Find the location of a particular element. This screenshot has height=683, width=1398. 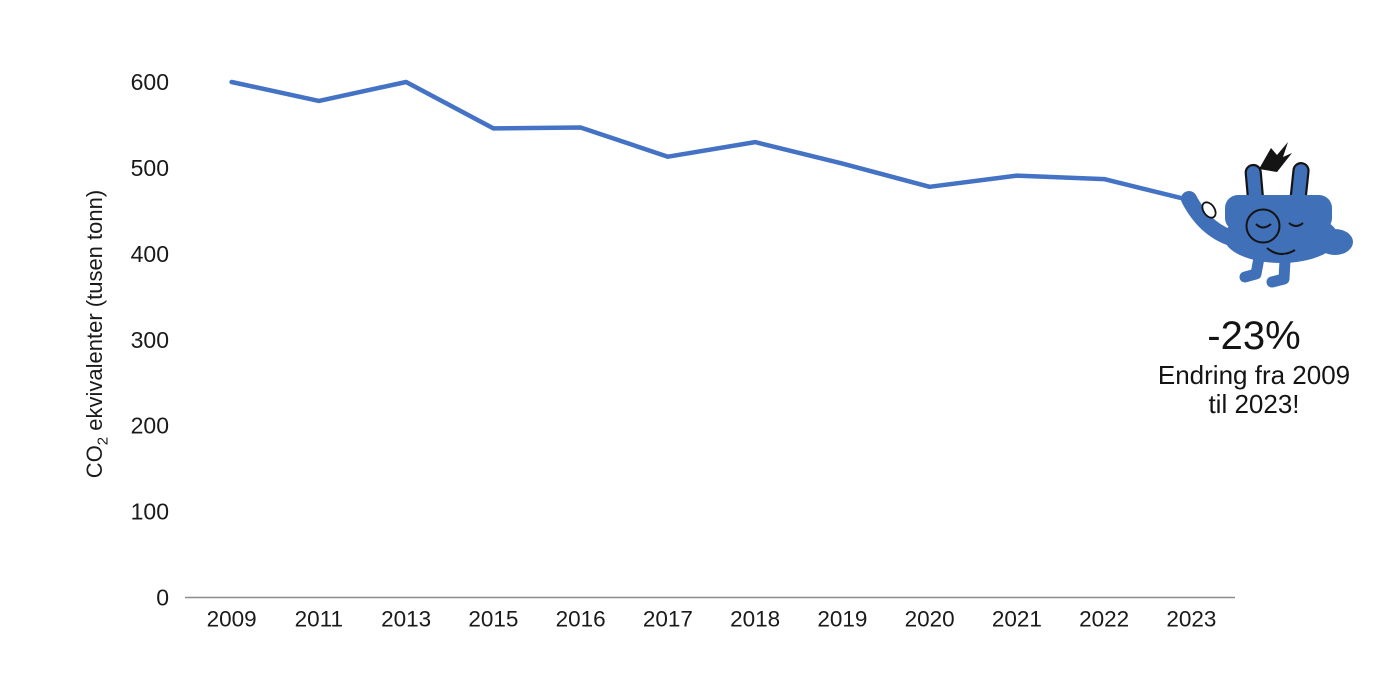

y-tick-label: 300 is located at coordinates (150, 340).